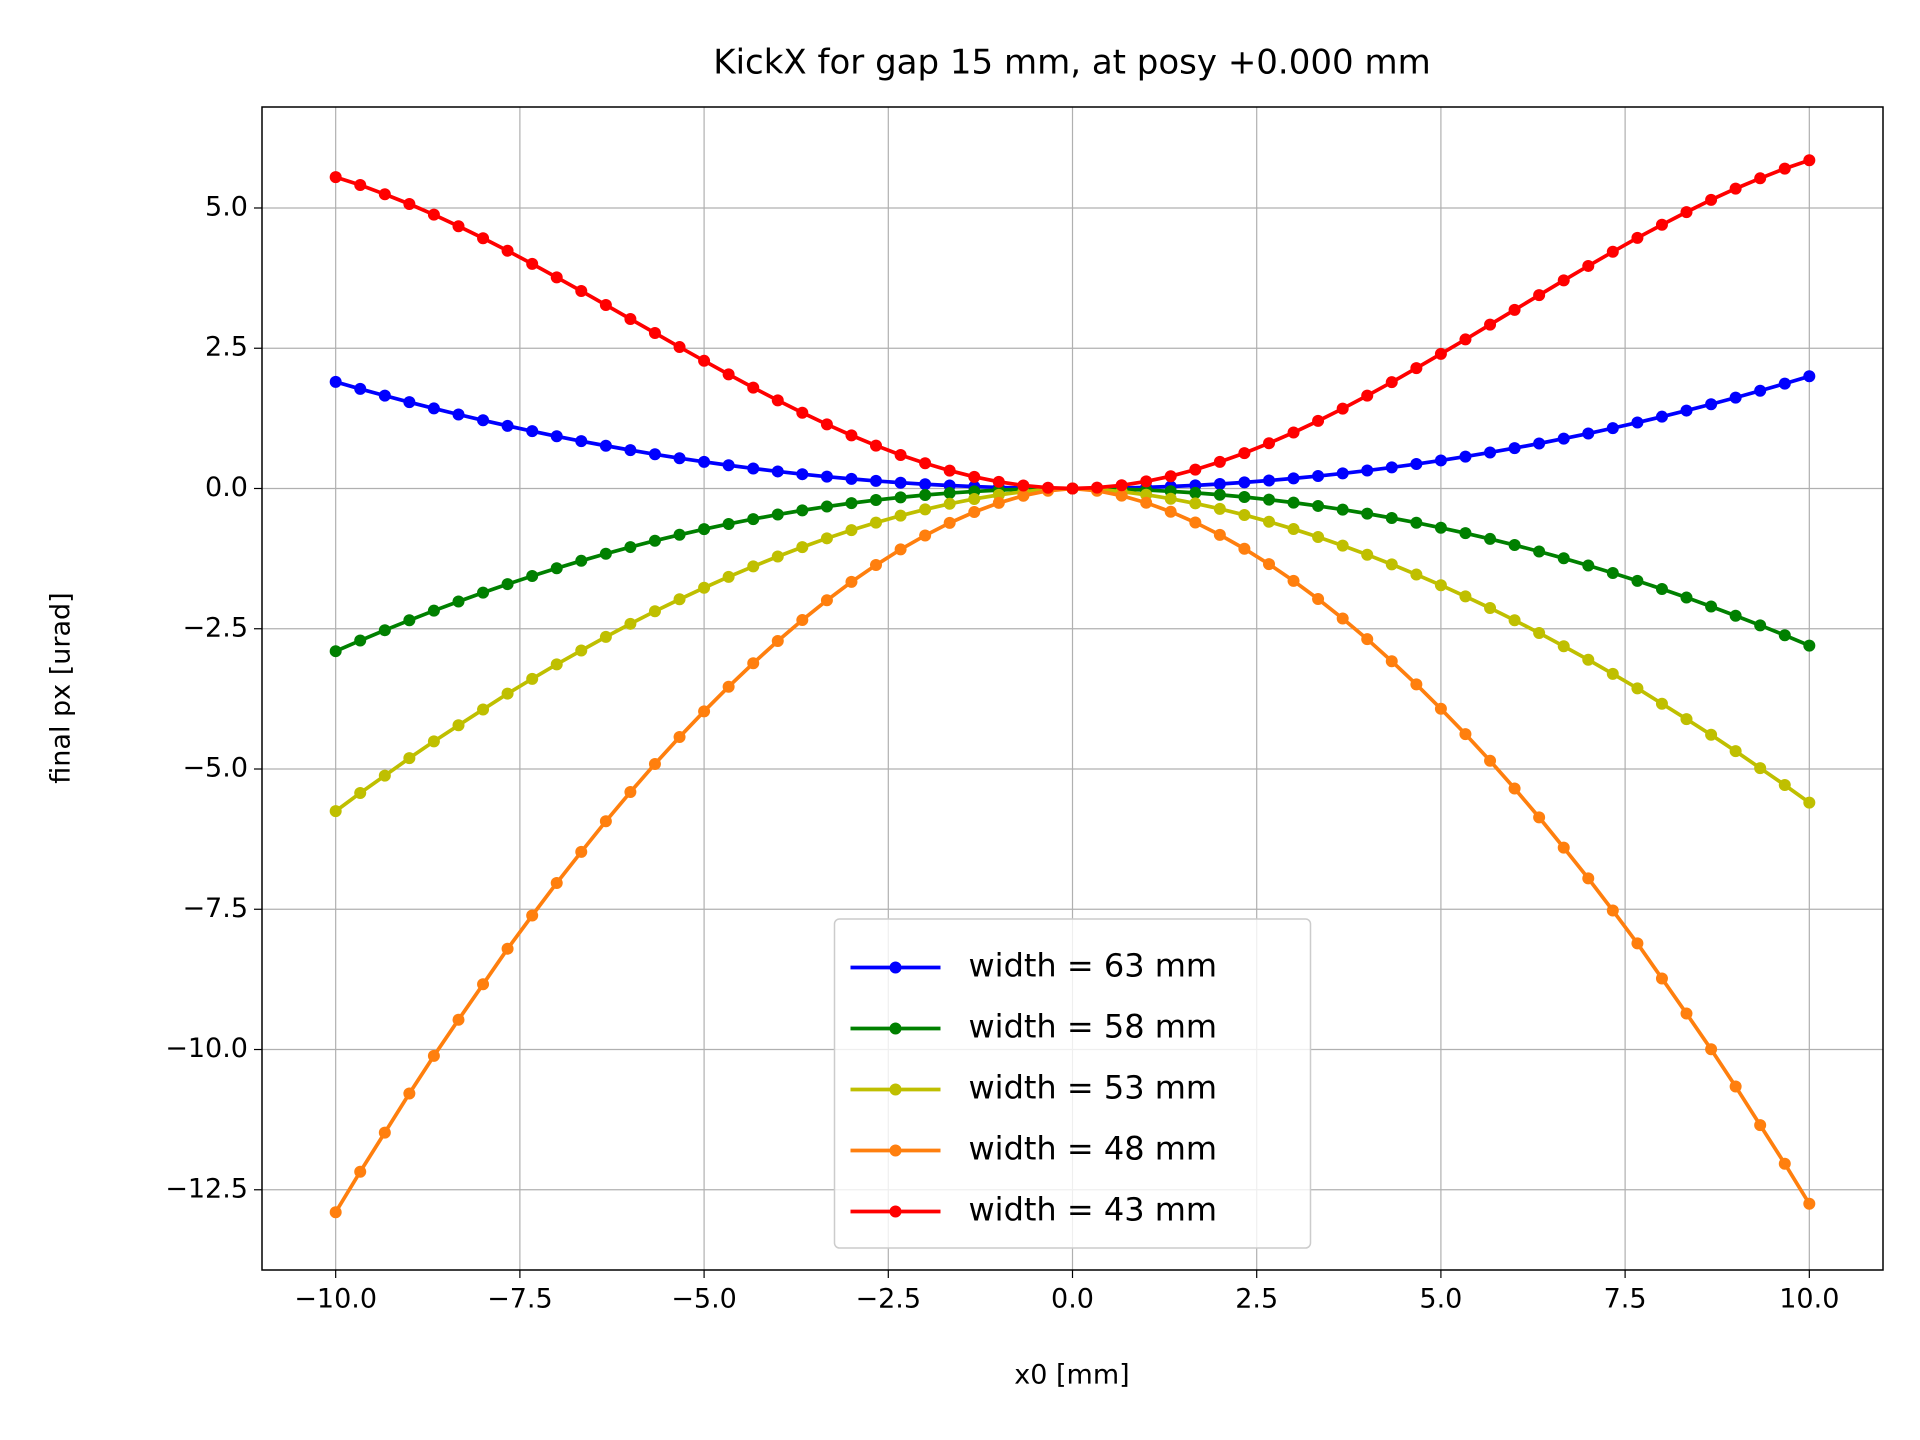 The image size is (1920, 1440). What do you see at coordinates (895, 1028) in the screenshot?
I see `legend-marker` at bounding box center [895, 1028].